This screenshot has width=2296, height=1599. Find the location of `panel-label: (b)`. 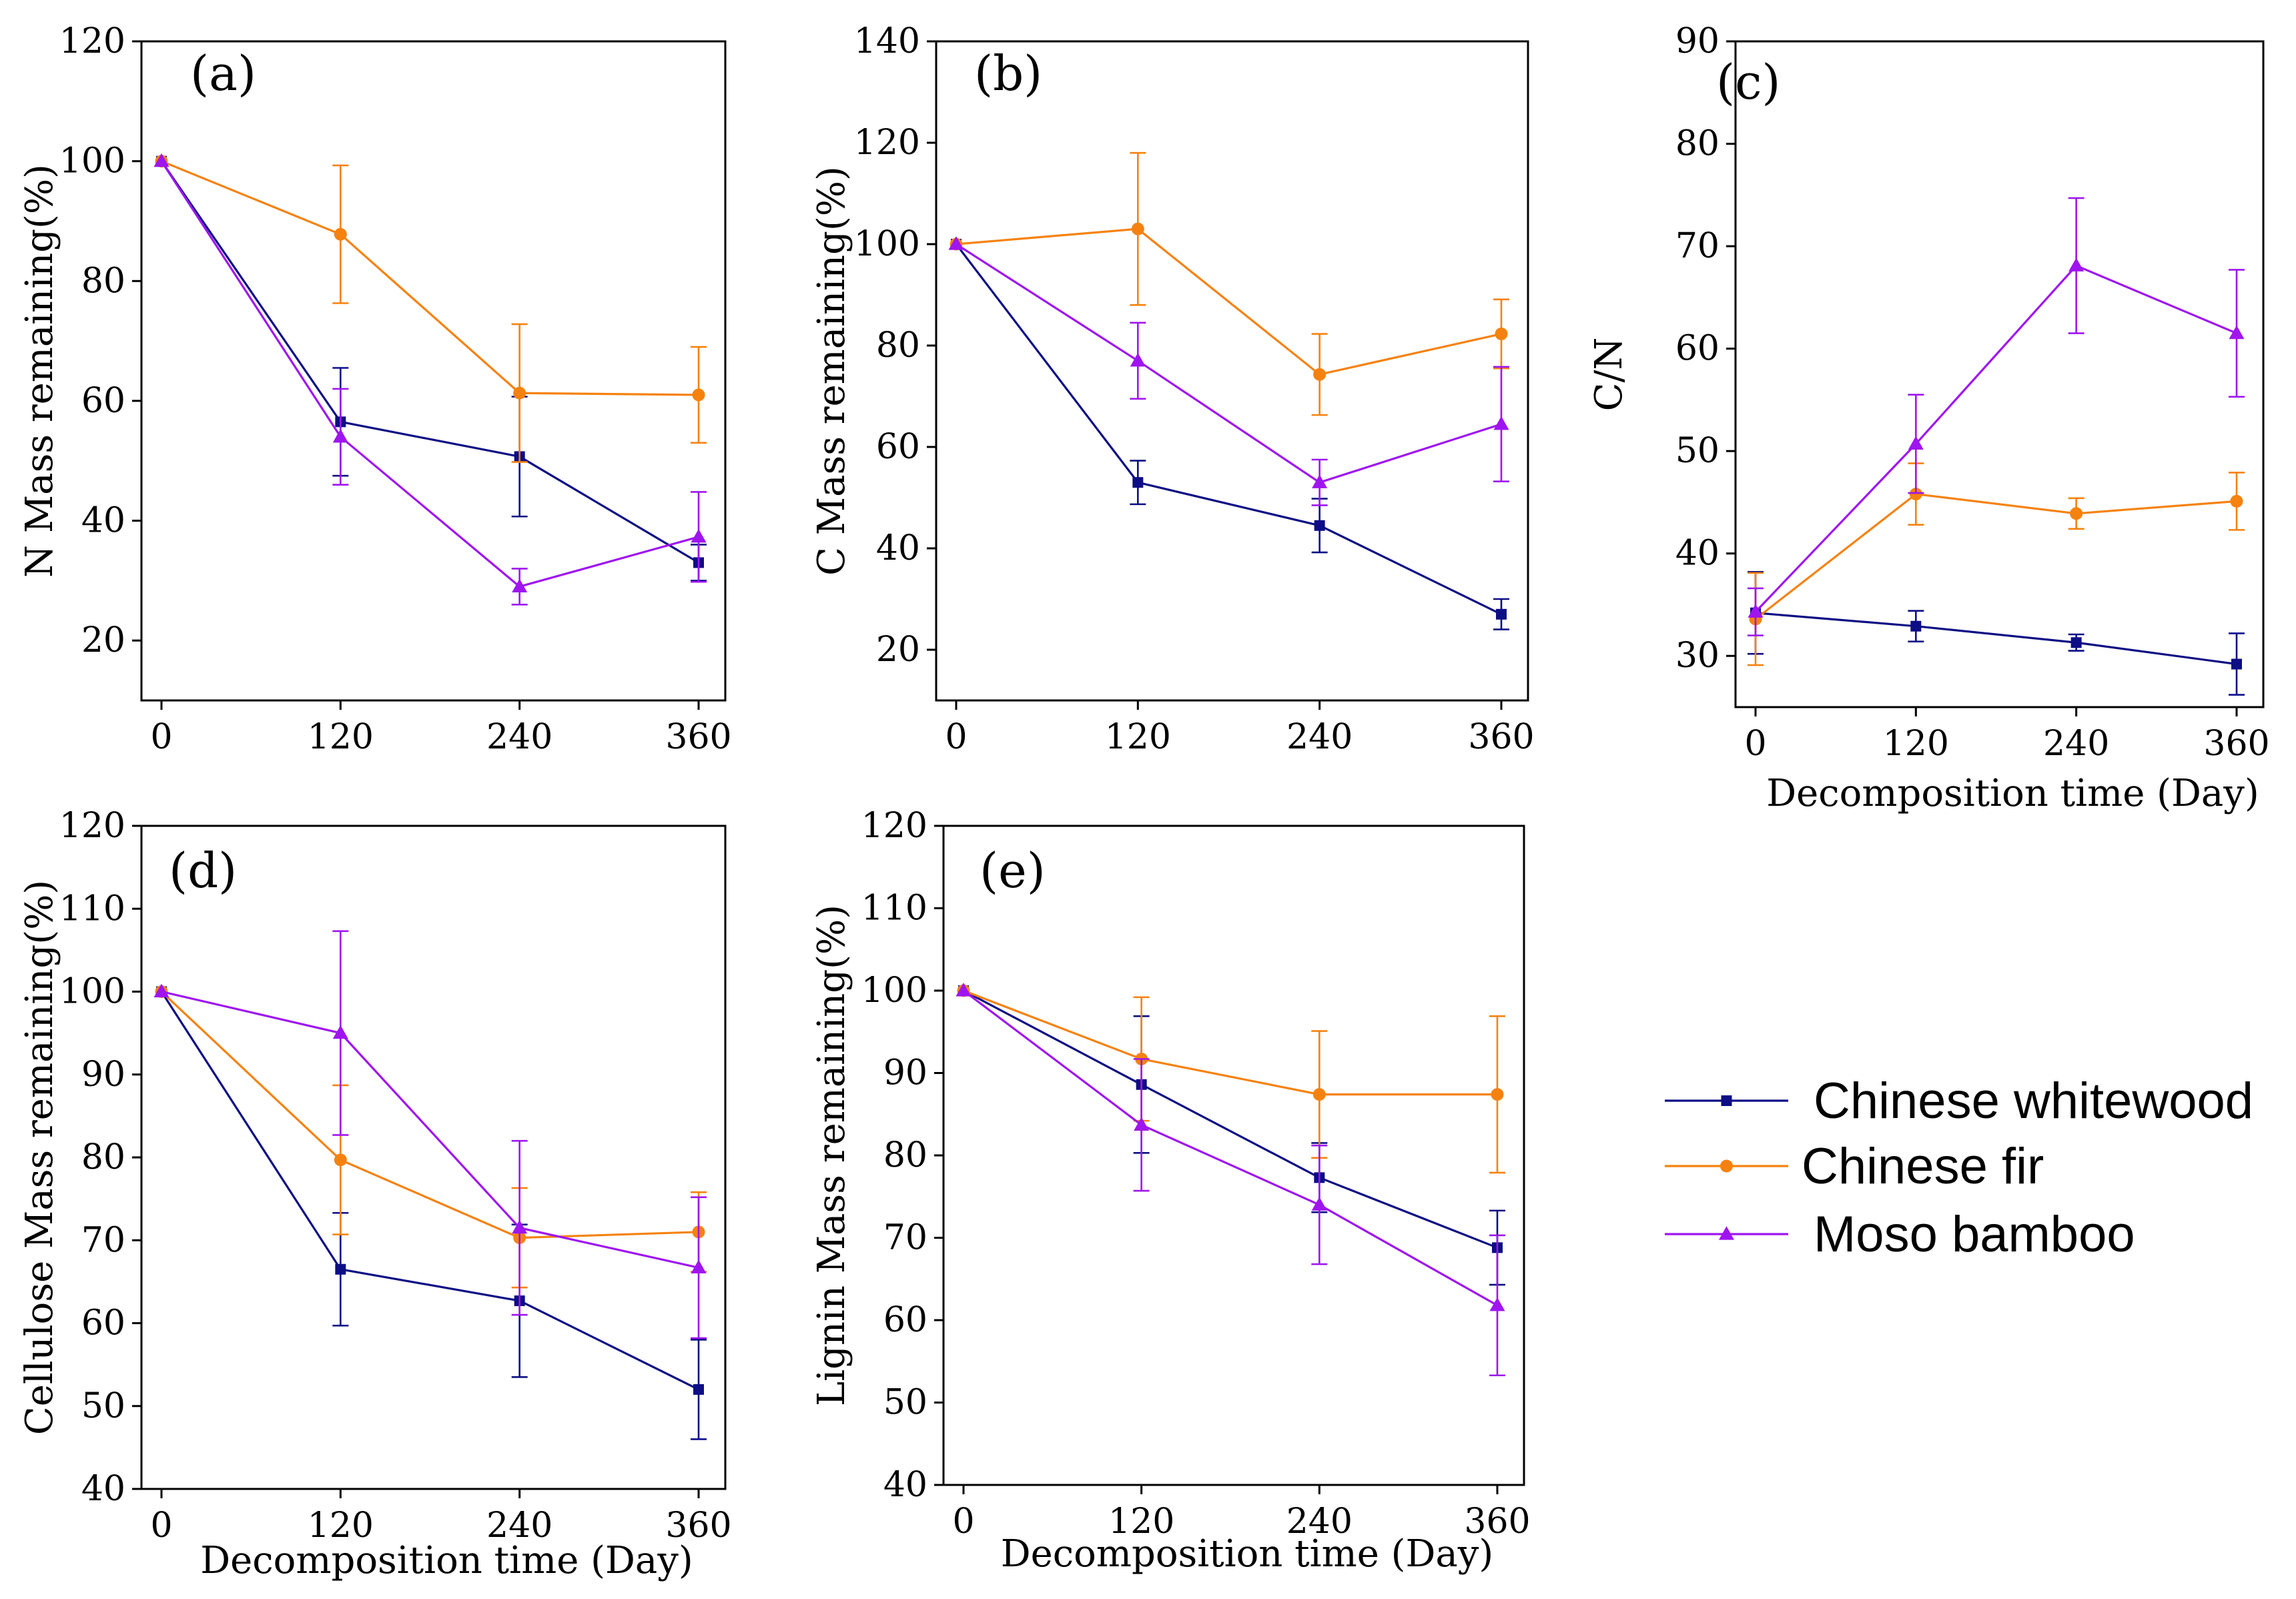

panel-label: (b) is located at coordinates (1008, 73).